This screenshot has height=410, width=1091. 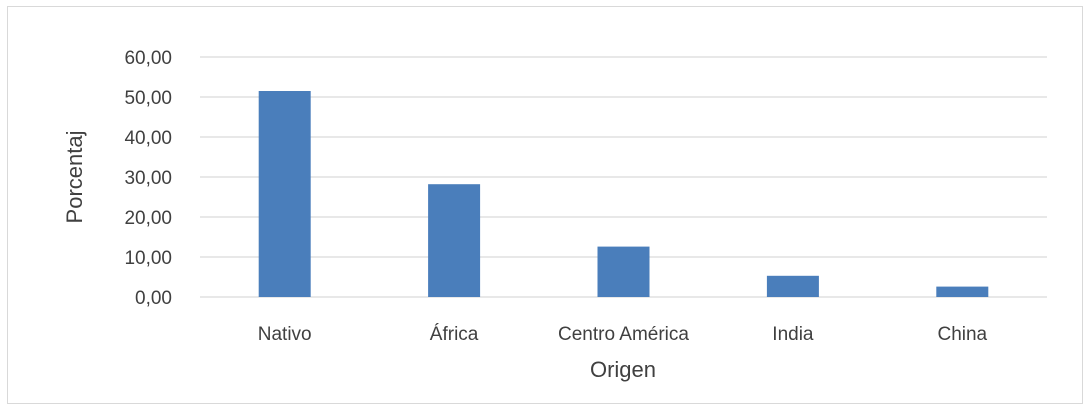 I want to click on x-tick-label: India, so click(x=793, y=334).